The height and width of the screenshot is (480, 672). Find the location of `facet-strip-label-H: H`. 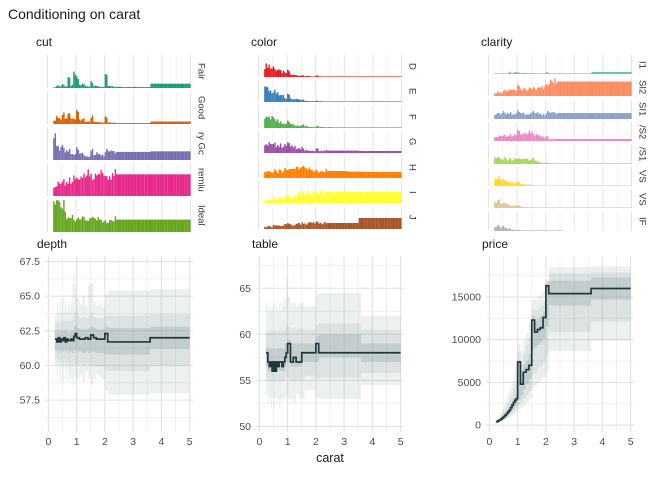

facet-strip-label-H: H is located at coordinates (412, 167).